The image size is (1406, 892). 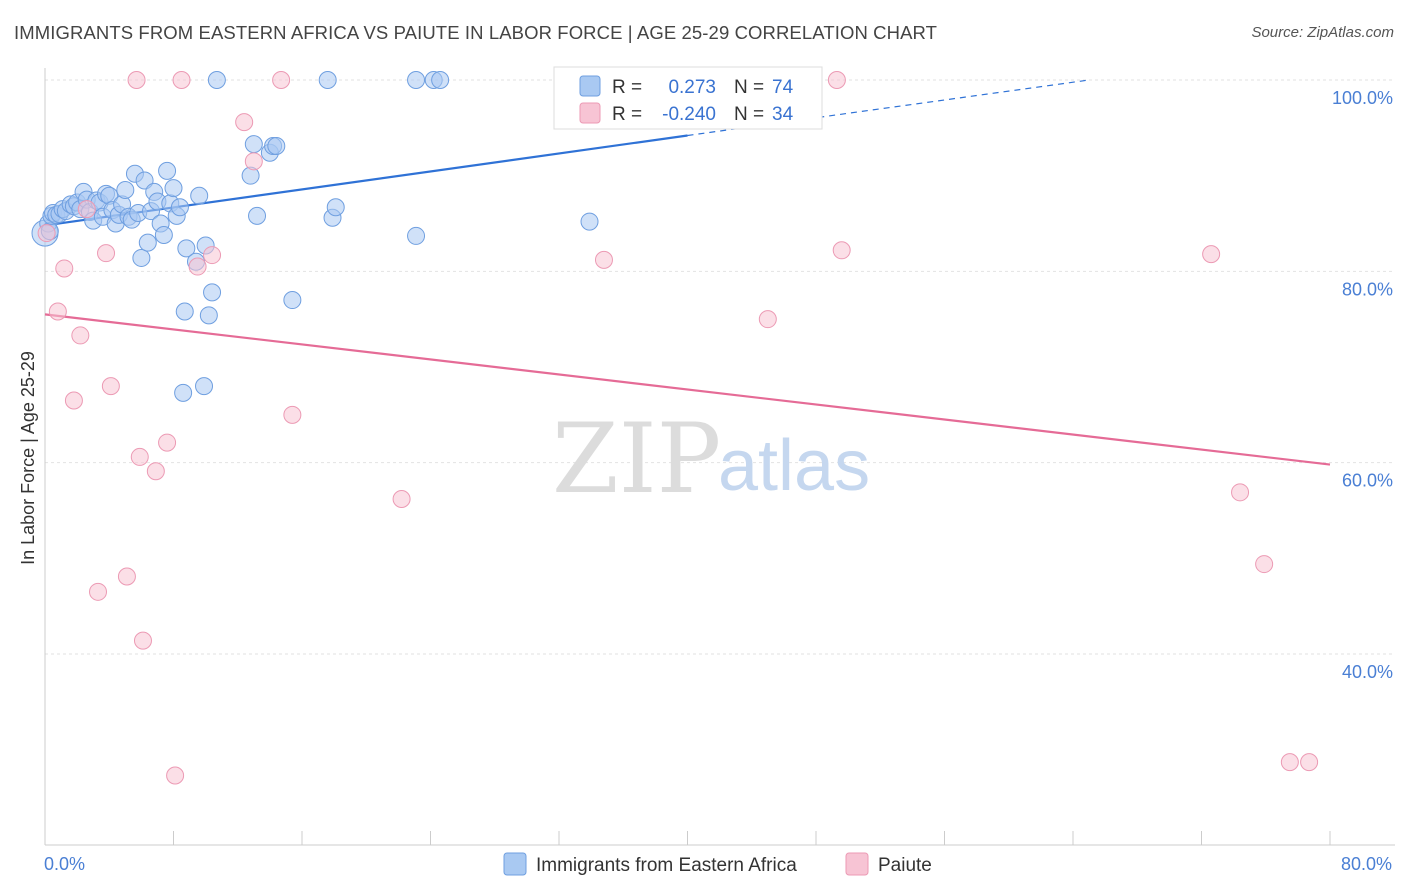 I want to click on legend-n-value-2: 34, so click(x=783, y=114).